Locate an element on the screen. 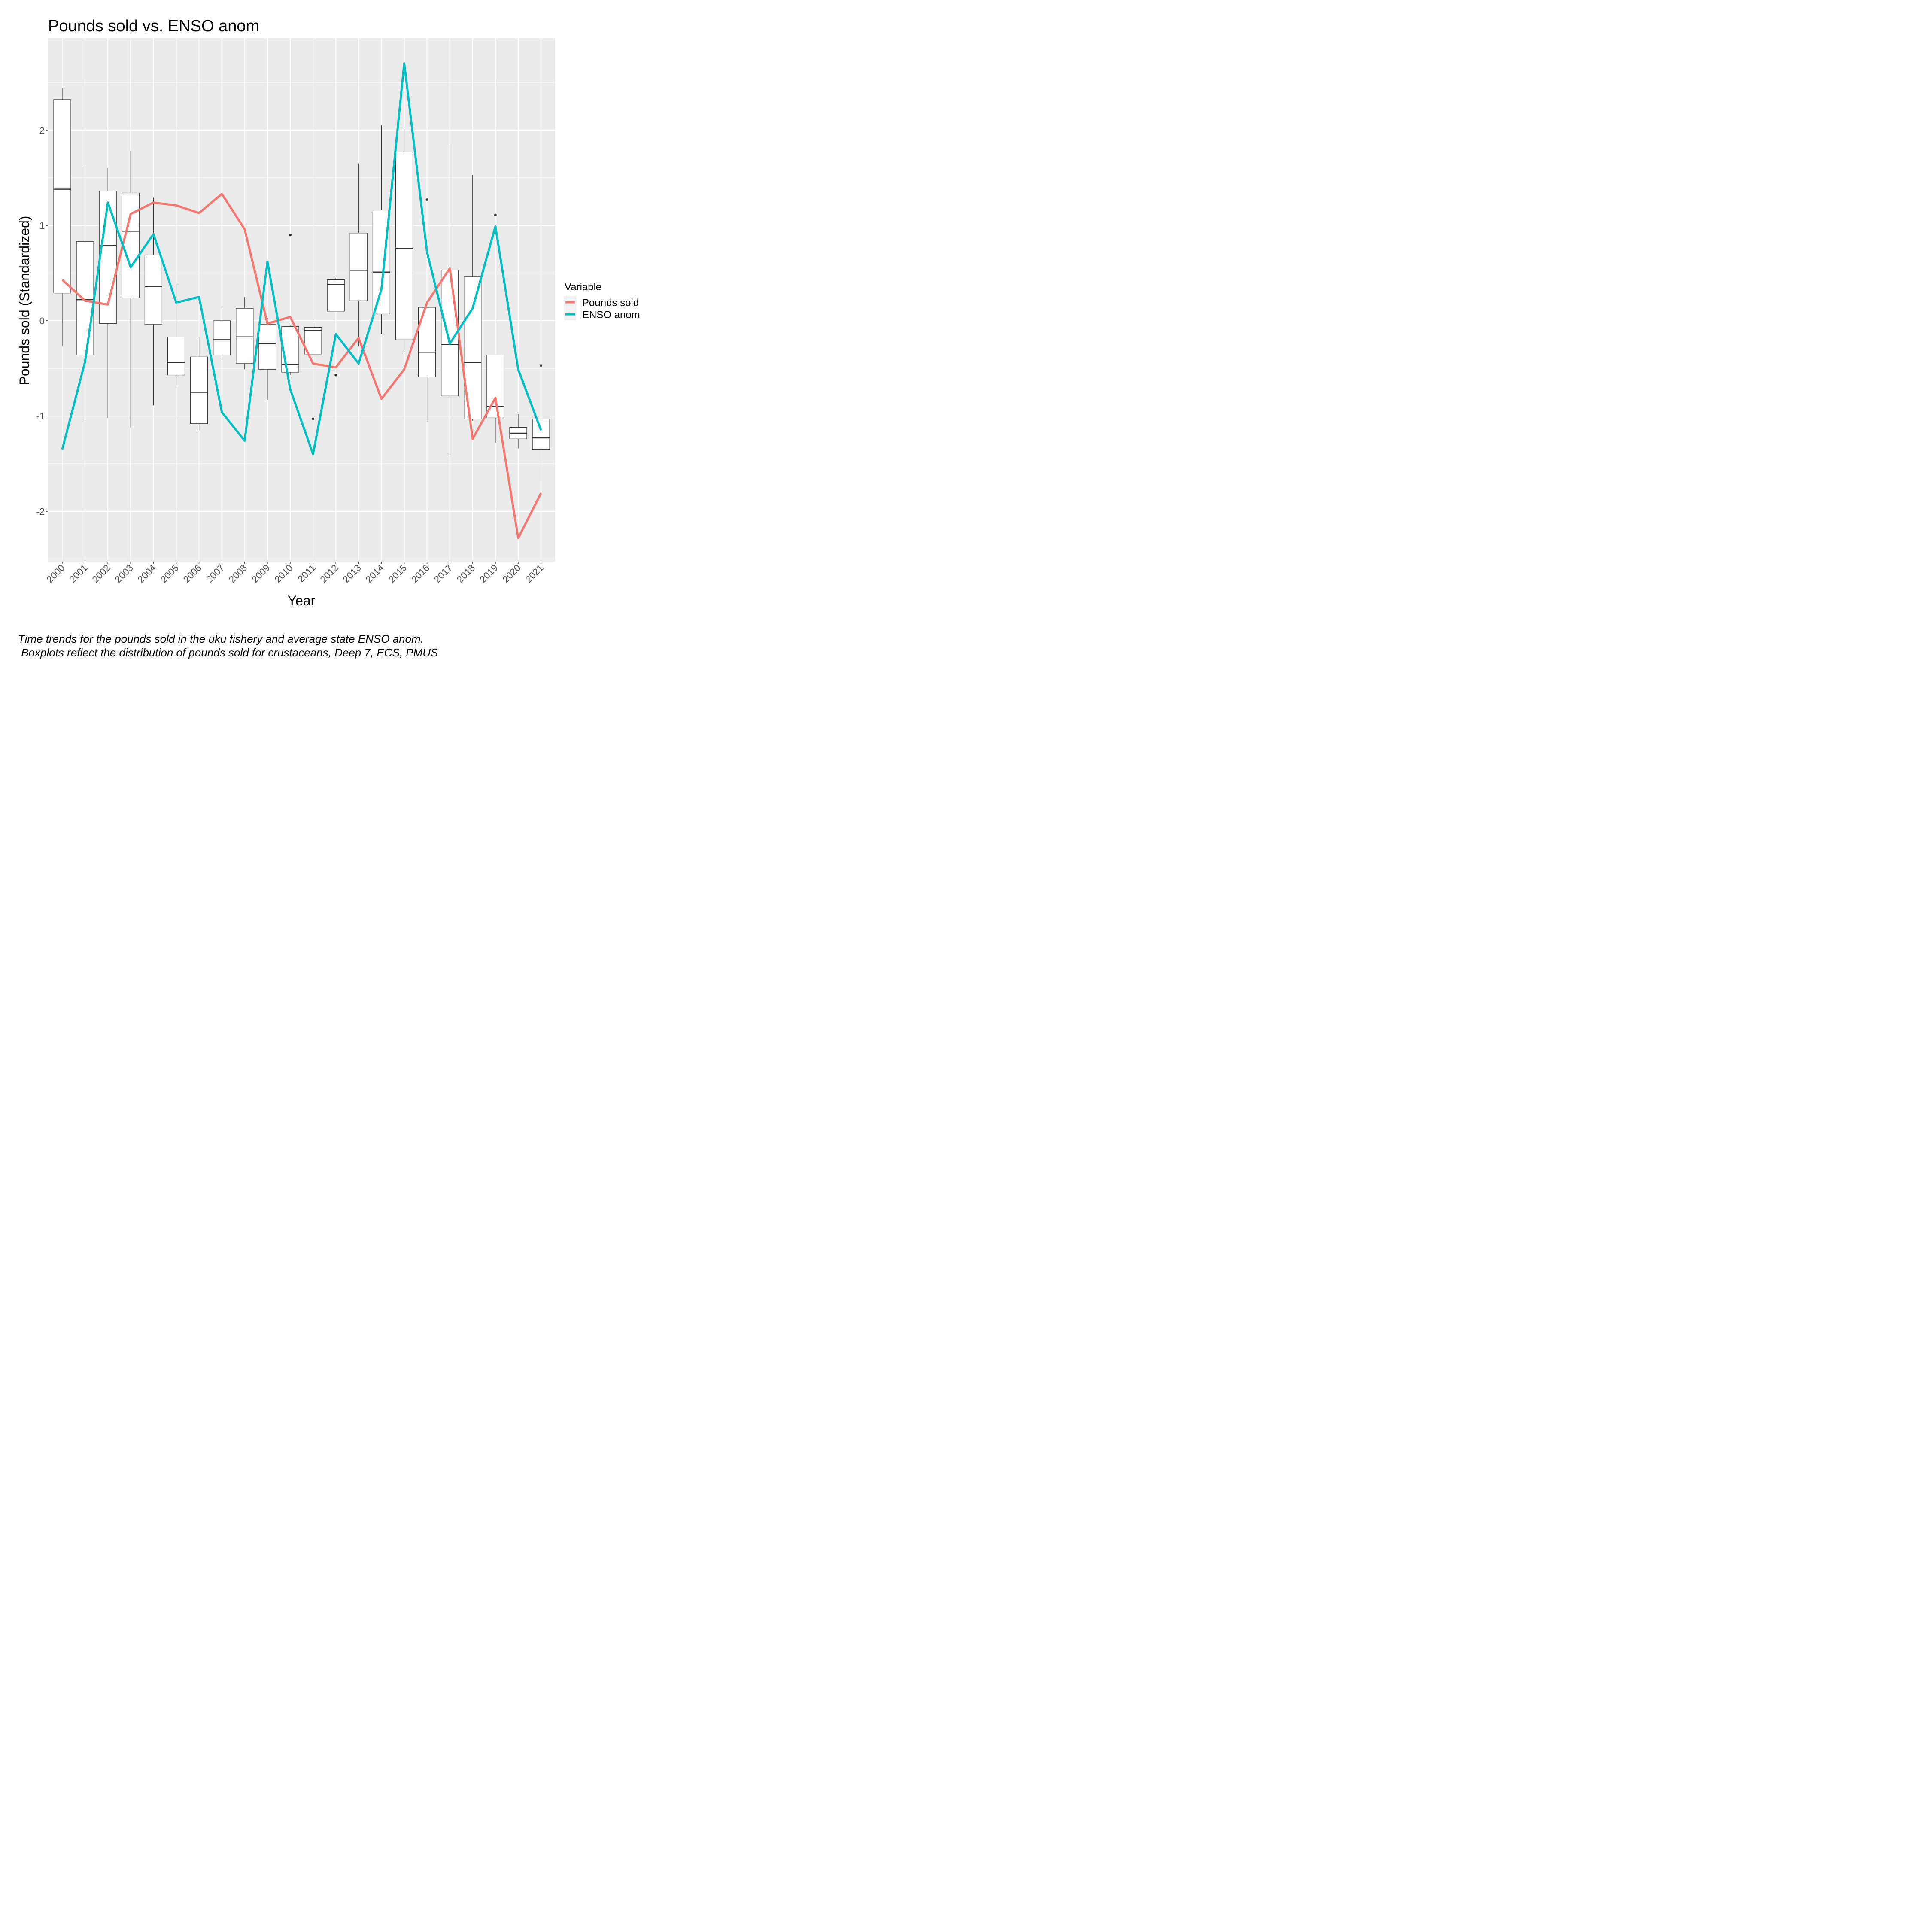 Image resolution: width=1932 pixels, height=1932 pixels. x-tick-label: 2020 is located at coordinates (511, 574).